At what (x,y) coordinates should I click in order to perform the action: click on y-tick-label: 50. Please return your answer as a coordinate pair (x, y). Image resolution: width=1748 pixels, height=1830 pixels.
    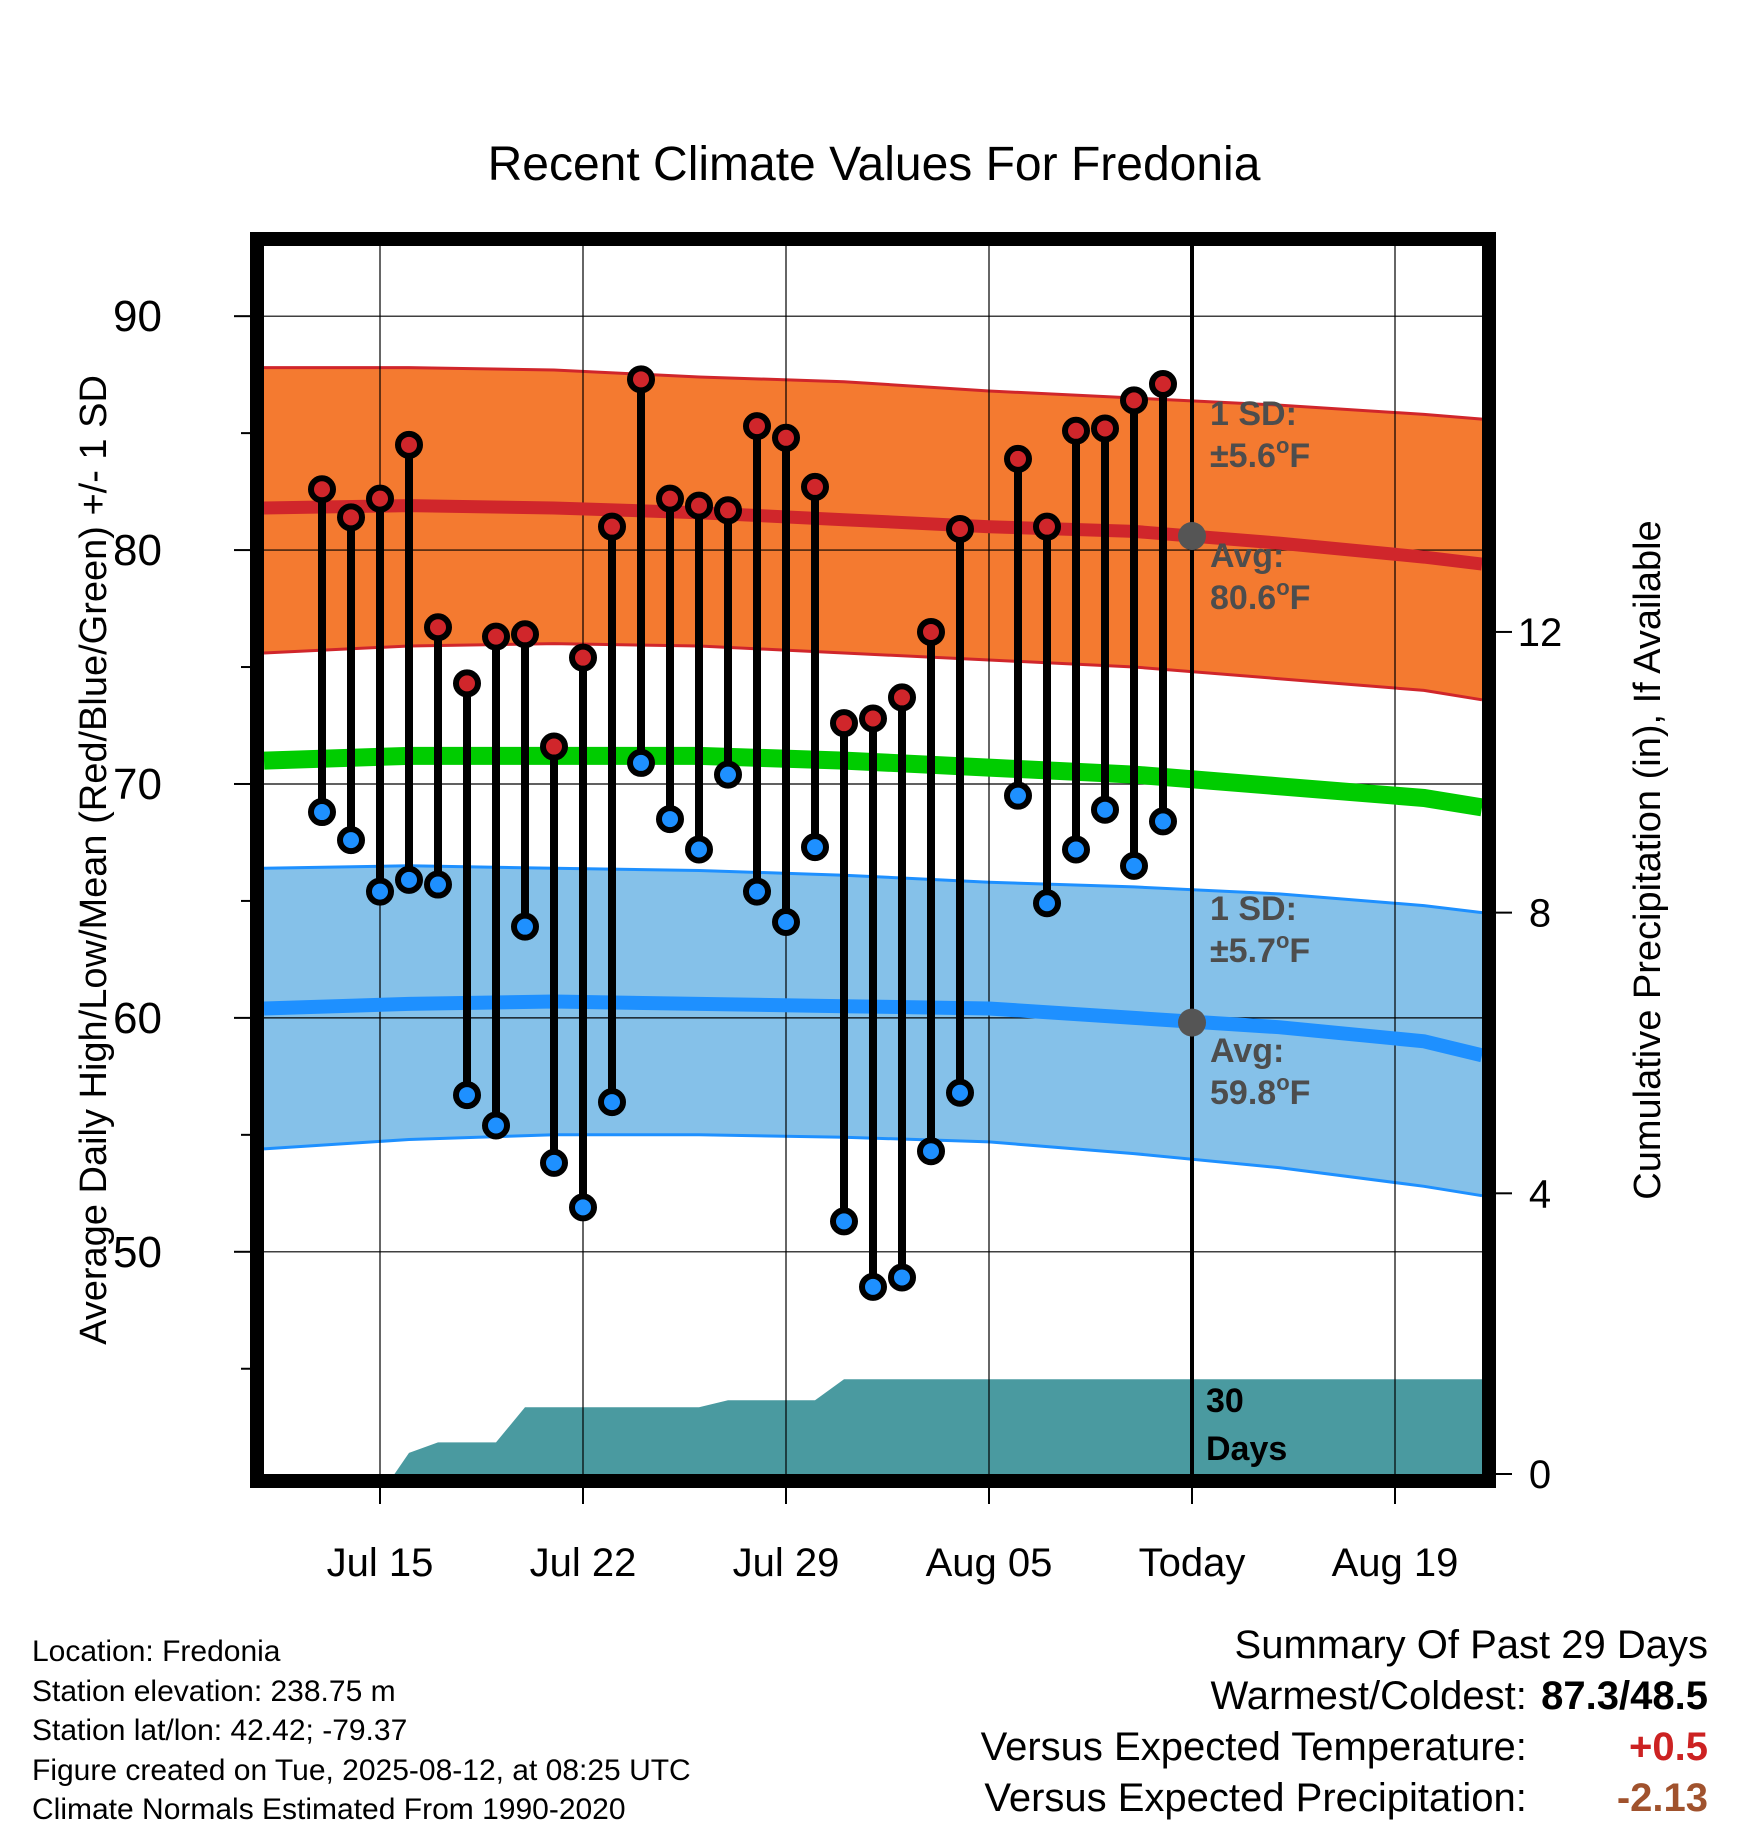
    Looking at the image, I should click on (137, 1252).